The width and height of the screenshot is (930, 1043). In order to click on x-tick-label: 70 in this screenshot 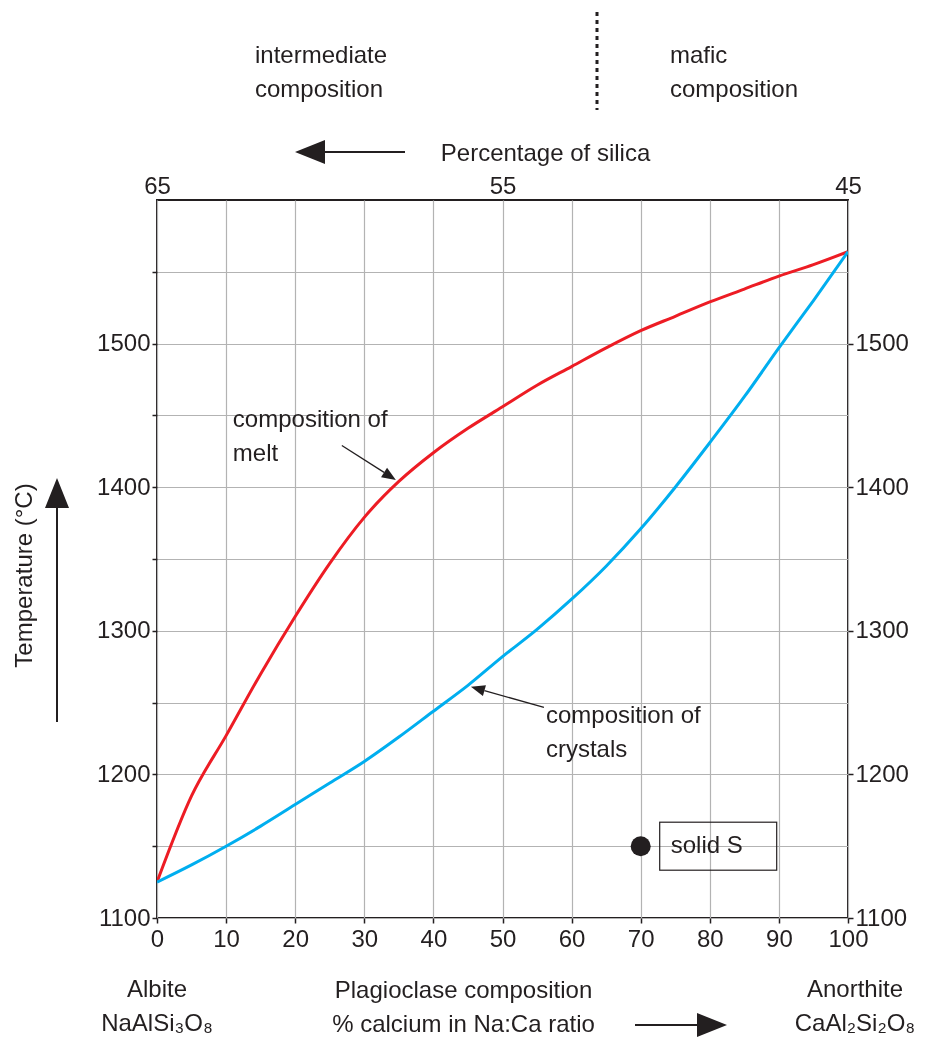, I will do `click(641, 938)`.